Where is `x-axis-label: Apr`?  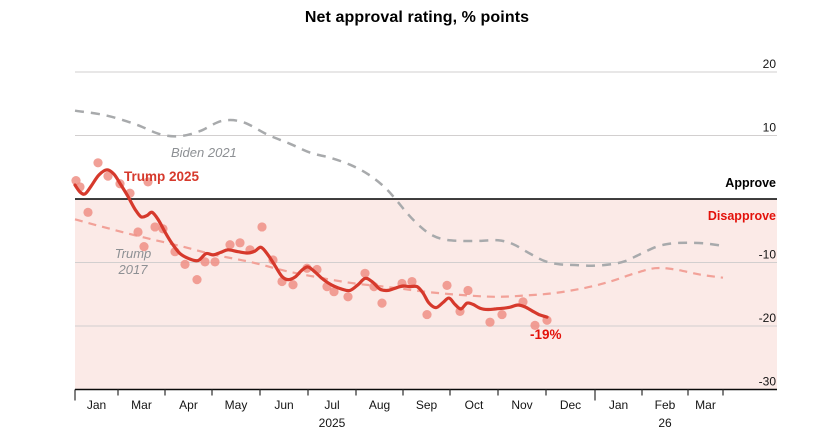 x-axis-label: Apr is located at coordinates (188, 405).